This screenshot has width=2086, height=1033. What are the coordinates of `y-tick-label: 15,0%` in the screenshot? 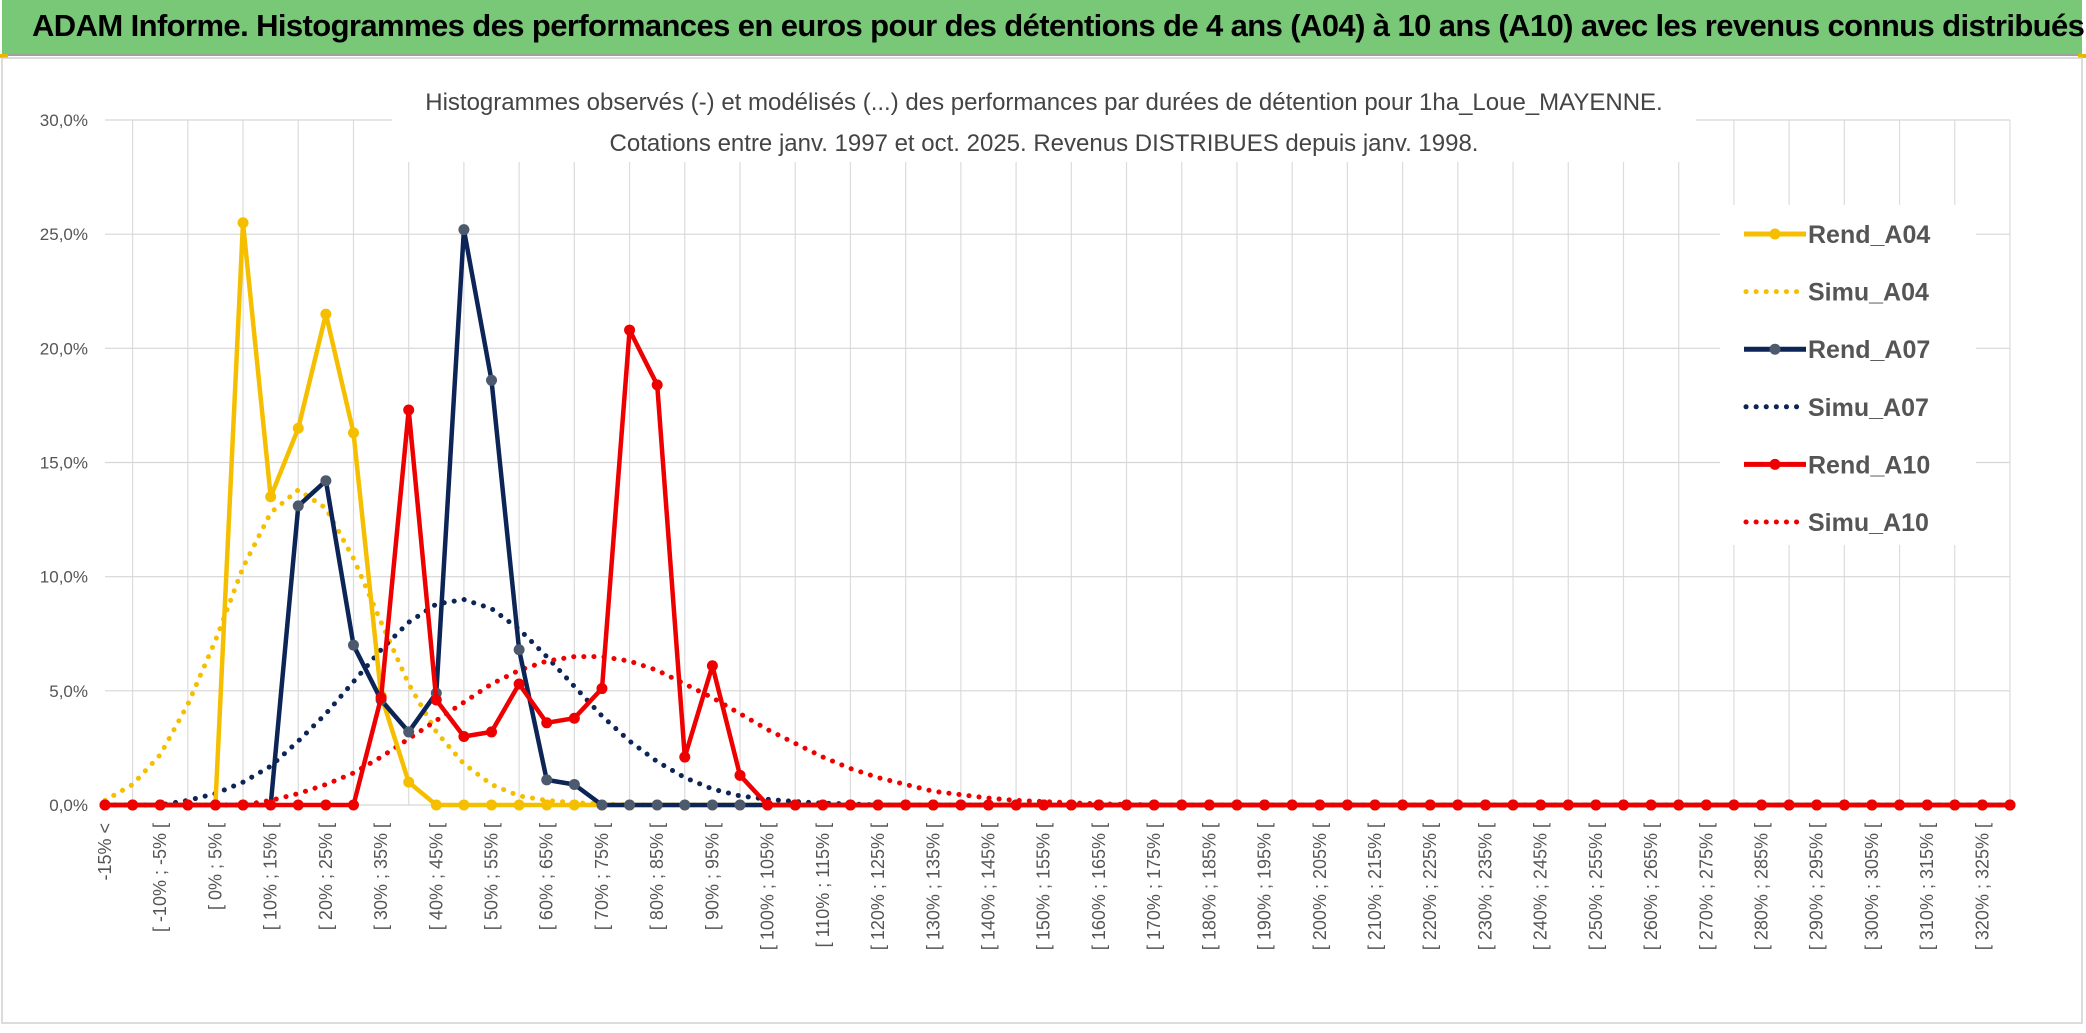 It's located at (64, 463).